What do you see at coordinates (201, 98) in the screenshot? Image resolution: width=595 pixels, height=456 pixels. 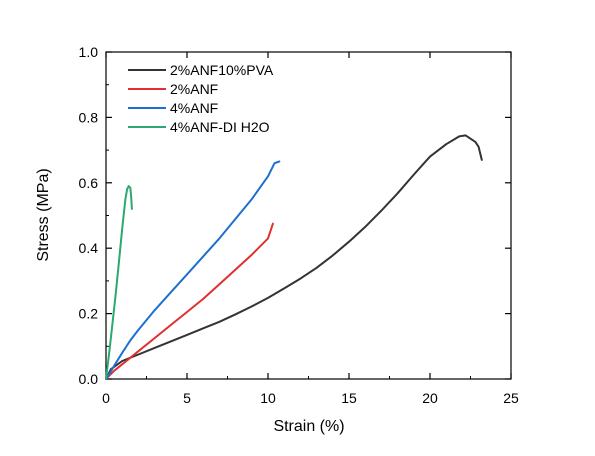 I see `legend: 2%ANF10%PVA 2%ANF 4%ANF 4%ANF-DI H2O` at bounding box center [201, 98].